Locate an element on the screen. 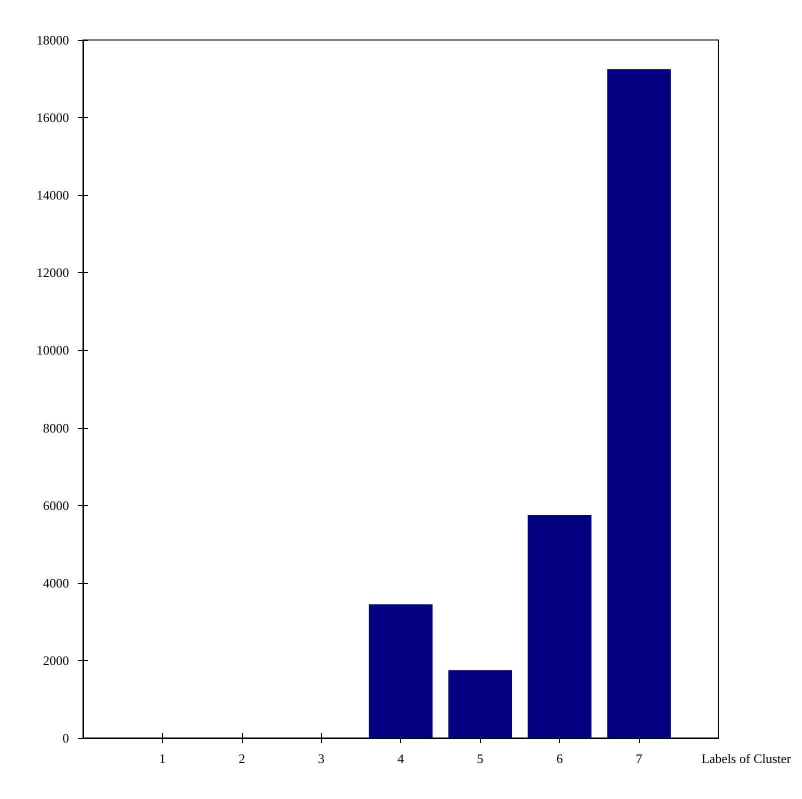 The width and height of the screenshot is (802, 799). y-tick-label: 8000 is located at coordinates (56, 428).